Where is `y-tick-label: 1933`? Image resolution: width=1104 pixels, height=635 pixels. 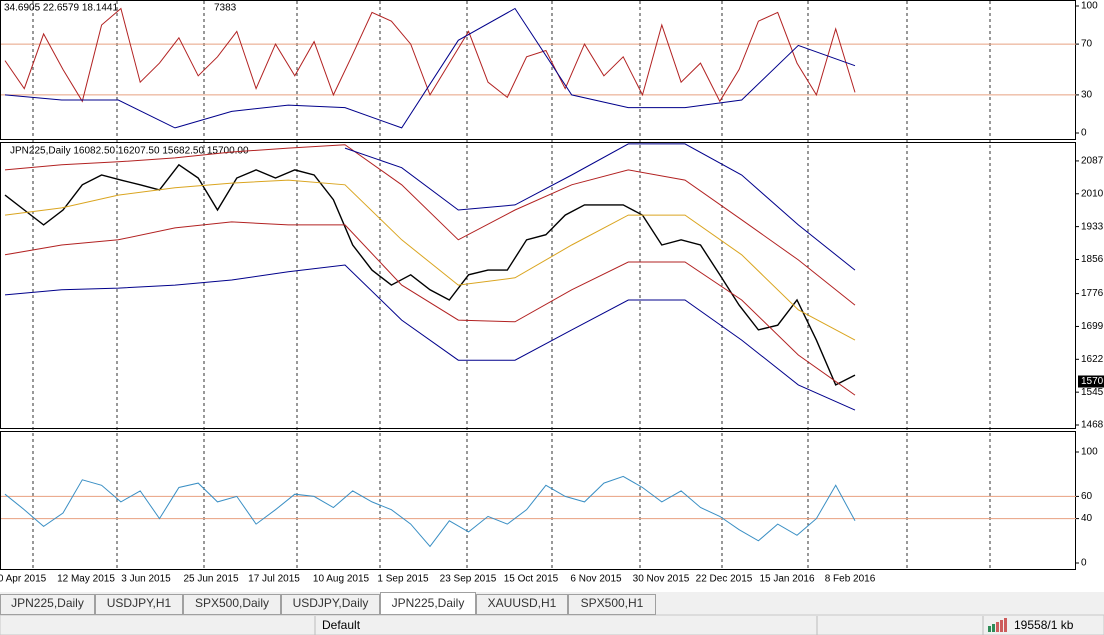
y-tick-label: 1933 is located at coordinates (1092, 226).